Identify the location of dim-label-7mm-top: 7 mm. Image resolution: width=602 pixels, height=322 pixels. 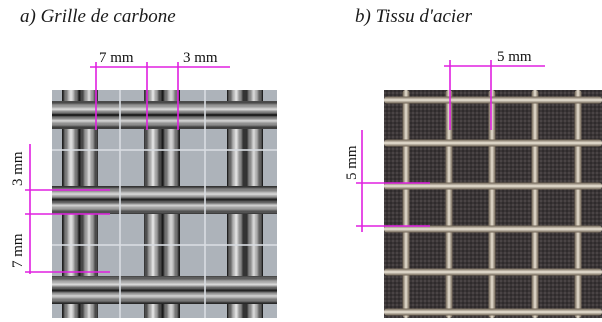
(116, 58).